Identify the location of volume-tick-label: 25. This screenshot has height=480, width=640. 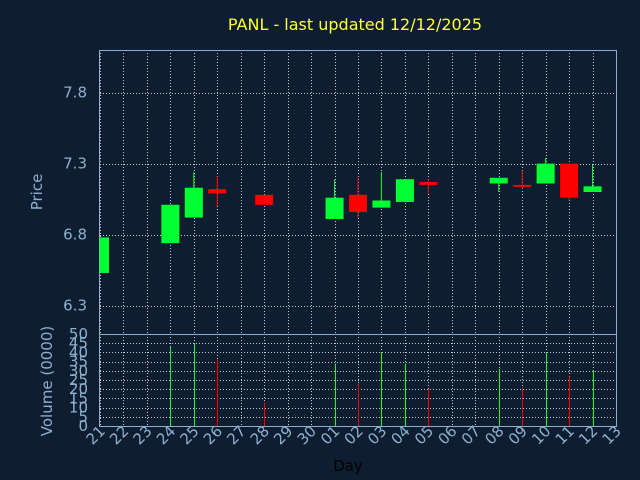
(78, 380).